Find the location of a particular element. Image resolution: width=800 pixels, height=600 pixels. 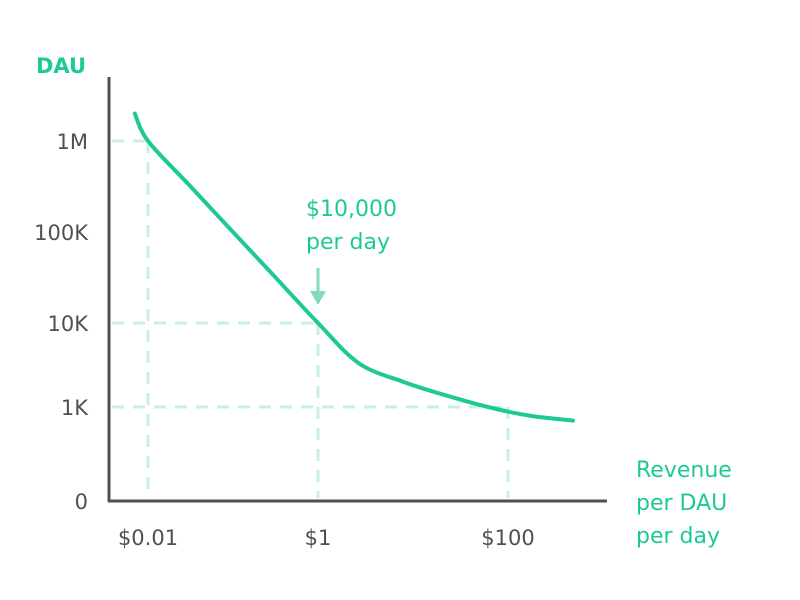

x-tick-label: $100 is located at coordinates (507, 538).